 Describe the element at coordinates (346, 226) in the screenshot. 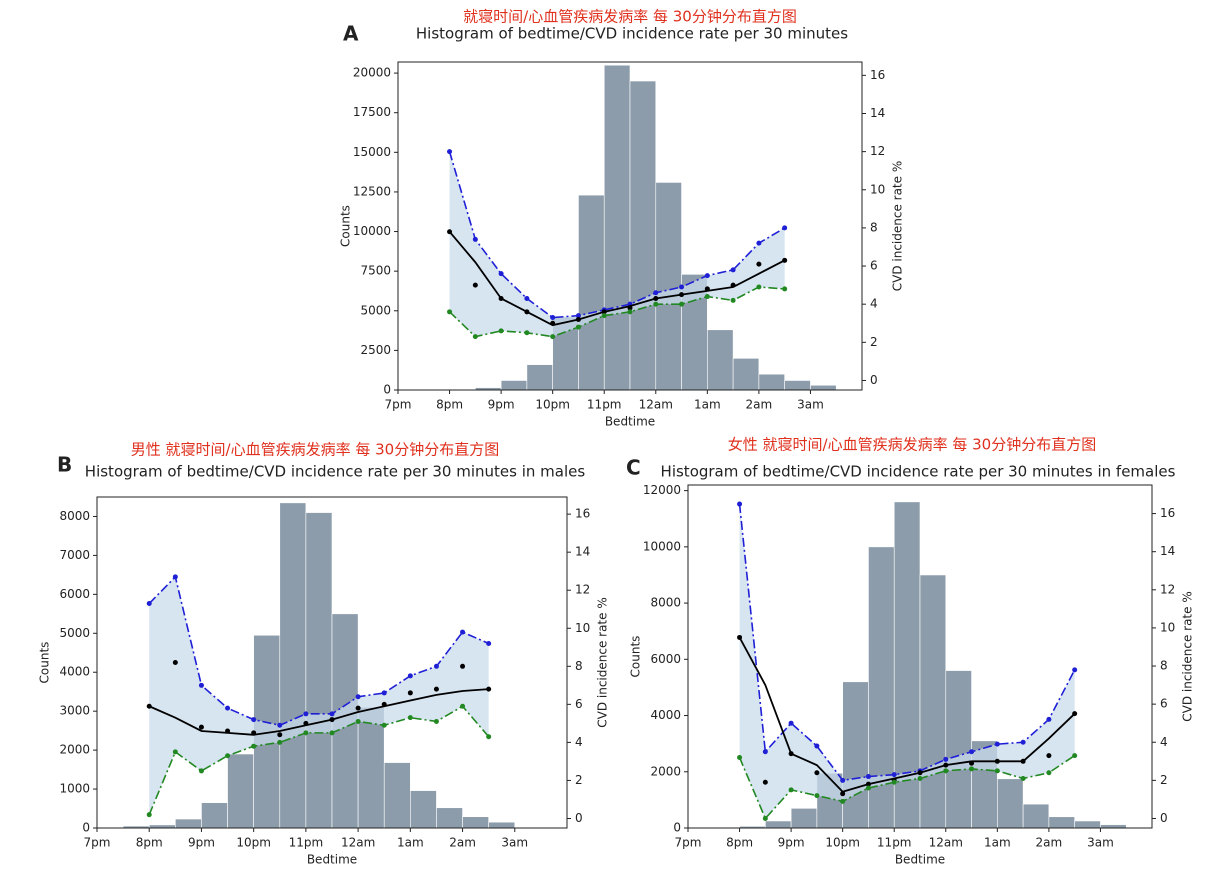

I see `y-axis-label: Counts` at that location.